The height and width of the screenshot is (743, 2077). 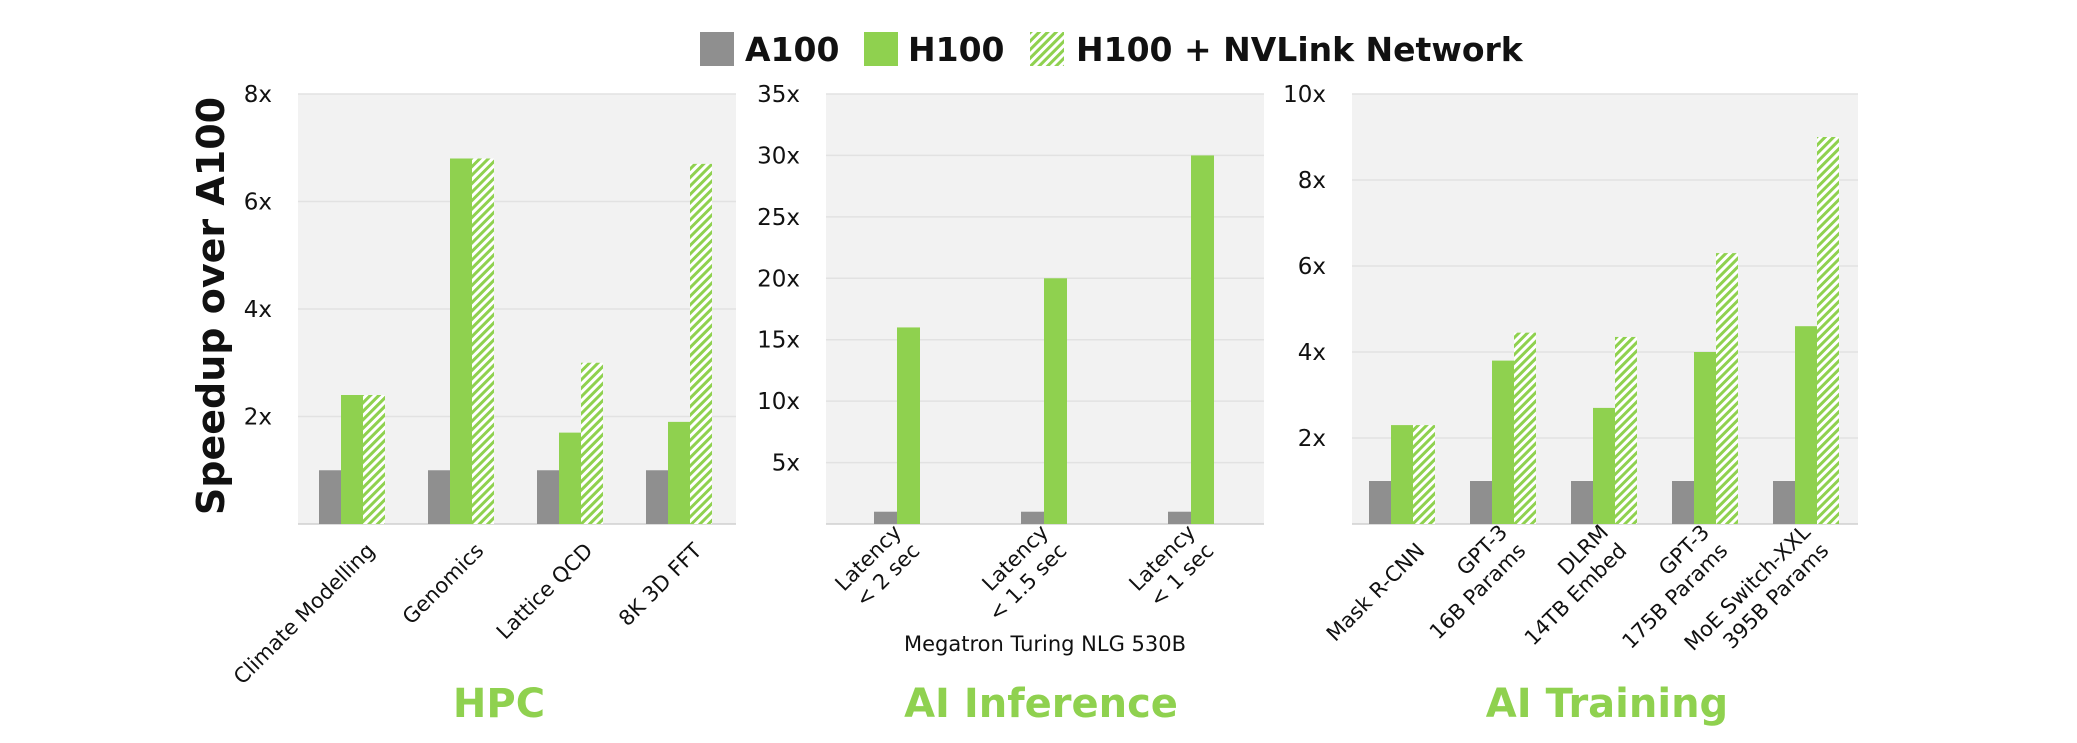 What do you see at coordinates (792, 49) in the screenshot?
I see `legend-label-a100: A100` at bounding box center [792, 49].